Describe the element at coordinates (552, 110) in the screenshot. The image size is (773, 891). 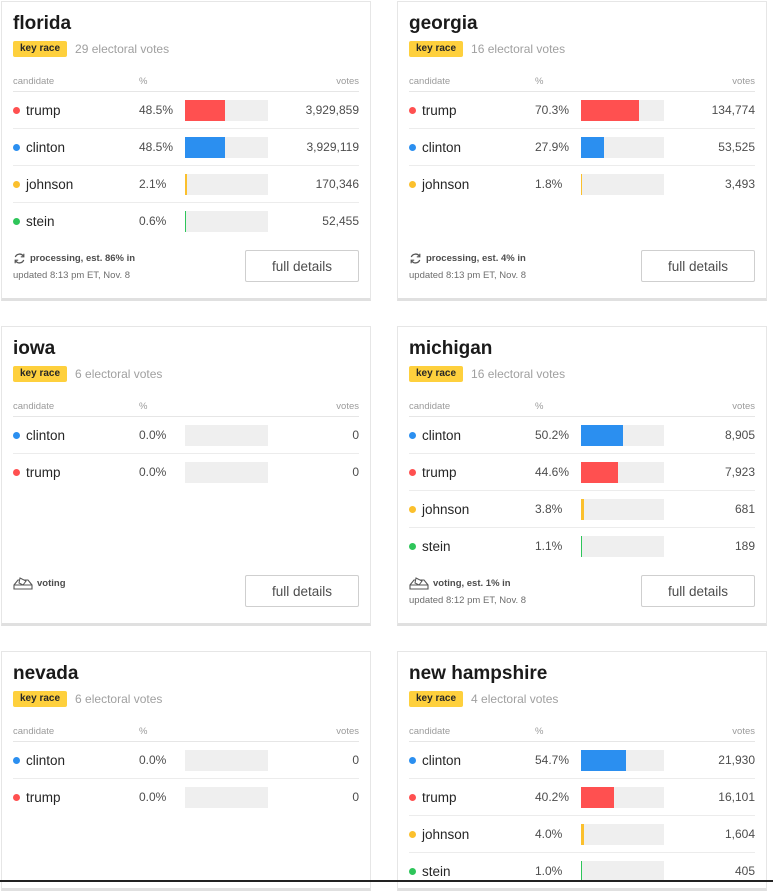
I see `vote-percent: 70.3%` at that location.